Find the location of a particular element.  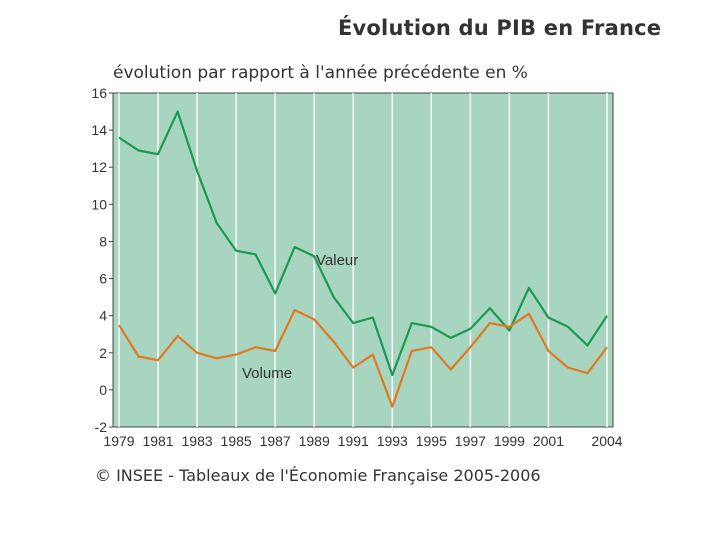

y-tick-label: 10 is located at coordinates (99, 204).